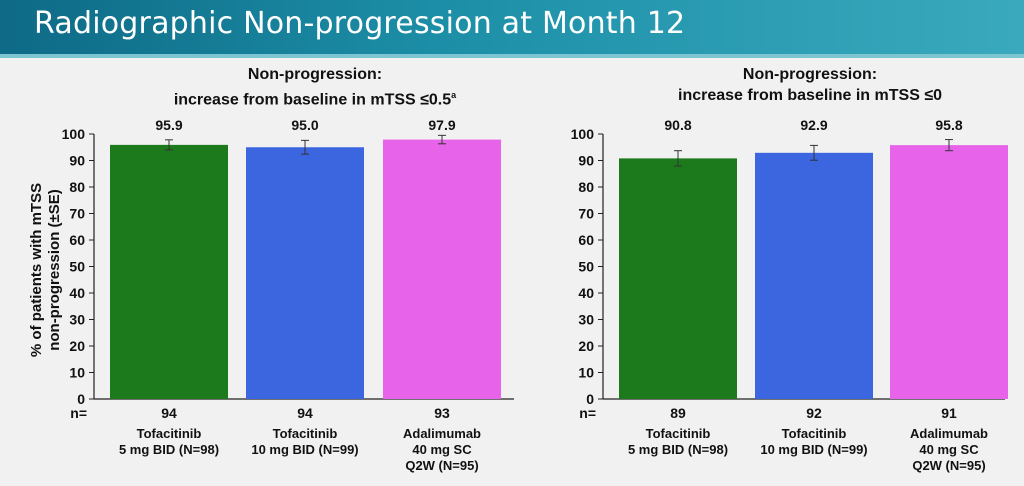 The image size is (1024, 486). I want to click on left-y-tick-label: 20, so click(77, 346).